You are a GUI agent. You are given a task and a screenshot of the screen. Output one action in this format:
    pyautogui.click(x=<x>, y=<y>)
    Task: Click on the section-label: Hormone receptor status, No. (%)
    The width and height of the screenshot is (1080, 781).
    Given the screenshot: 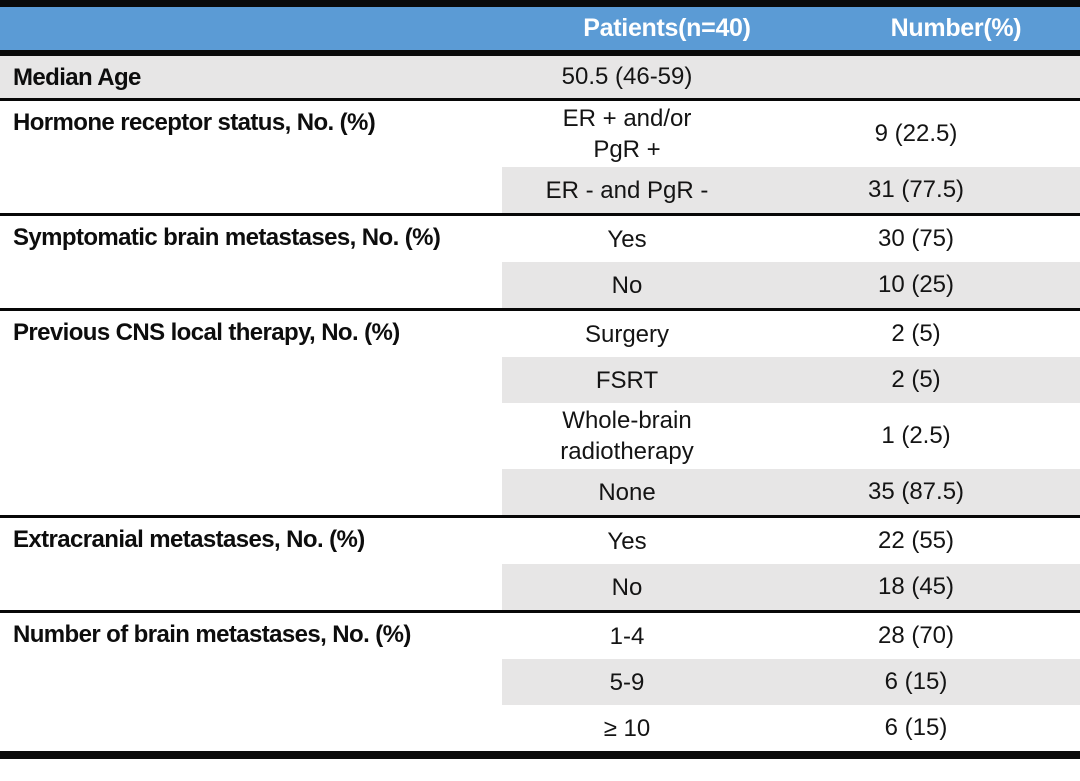 What is the action you would take?
    pyautogui.click(x=194, y=122)
    